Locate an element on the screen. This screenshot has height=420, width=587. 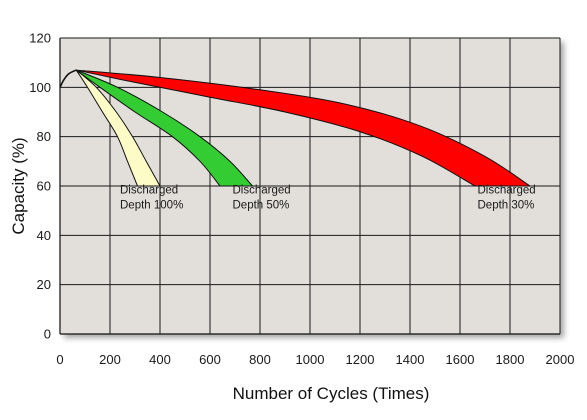
y-tick-label: 40 is located at coordinates (44, 235).